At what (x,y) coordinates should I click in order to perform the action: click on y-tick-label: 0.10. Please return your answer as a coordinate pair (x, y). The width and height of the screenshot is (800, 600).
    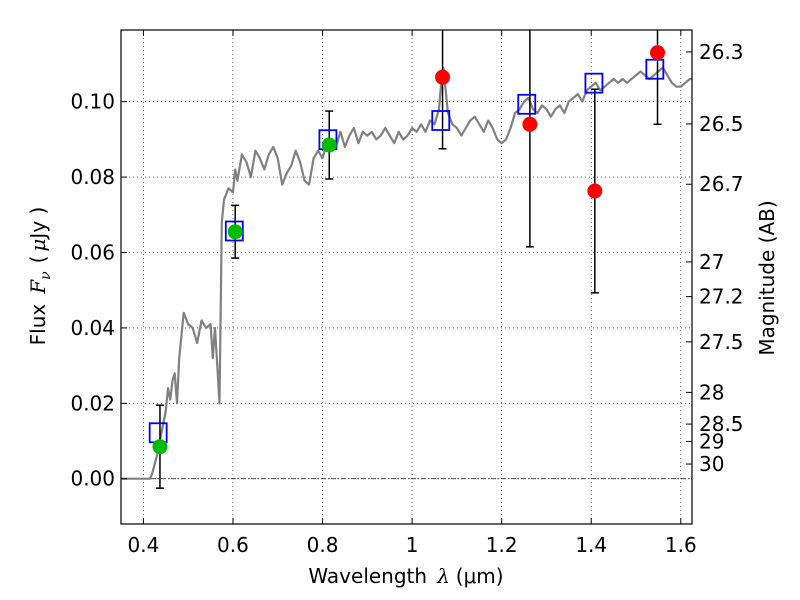
    Looking at the image, I should click on (92, 102).